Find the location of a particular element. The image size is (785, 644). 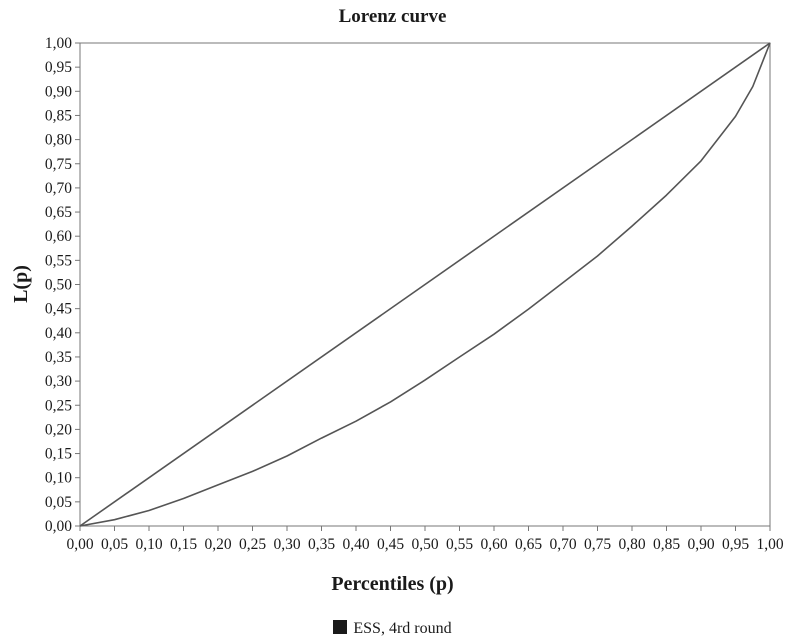

x-tick-label: 0,15 is located at coordinates (183, 544).